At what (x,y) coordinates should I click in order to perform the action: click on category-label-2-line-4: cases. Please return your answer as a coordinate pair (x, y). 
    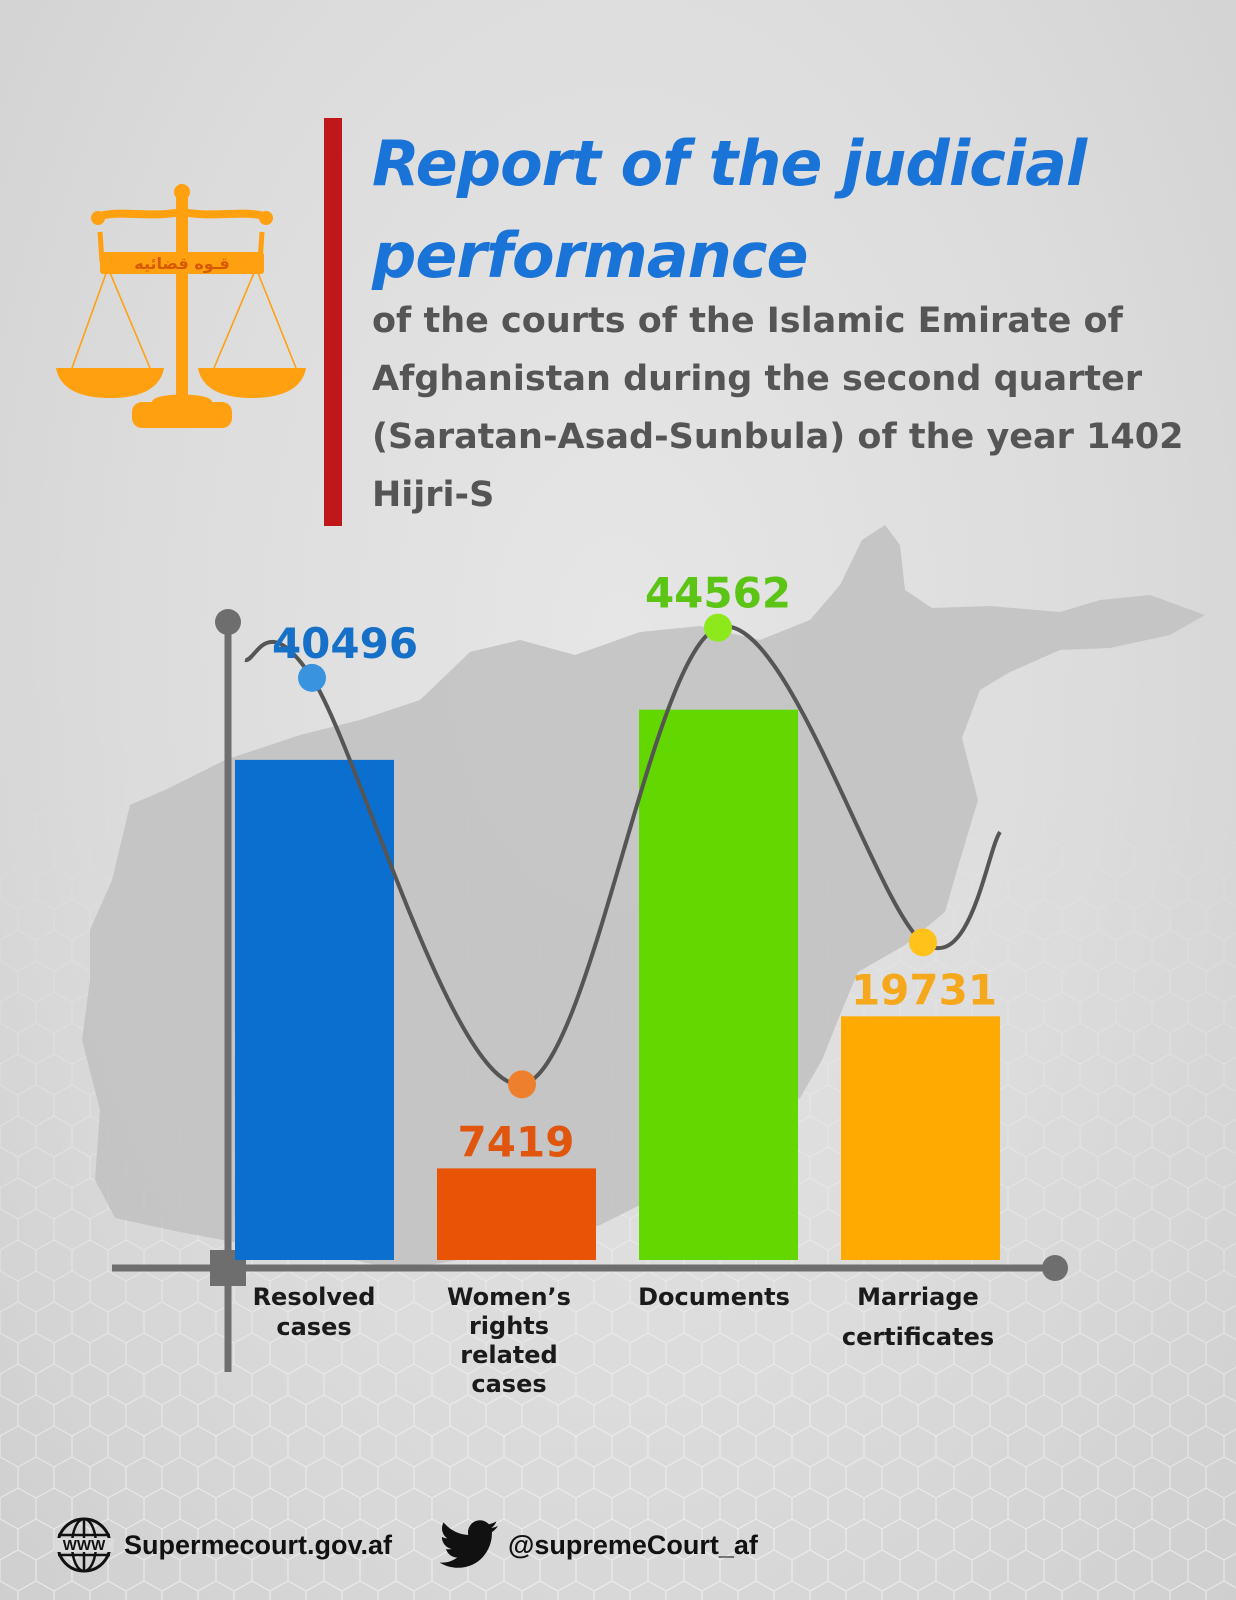
    Looking at the image, I should click on (508, 1384).